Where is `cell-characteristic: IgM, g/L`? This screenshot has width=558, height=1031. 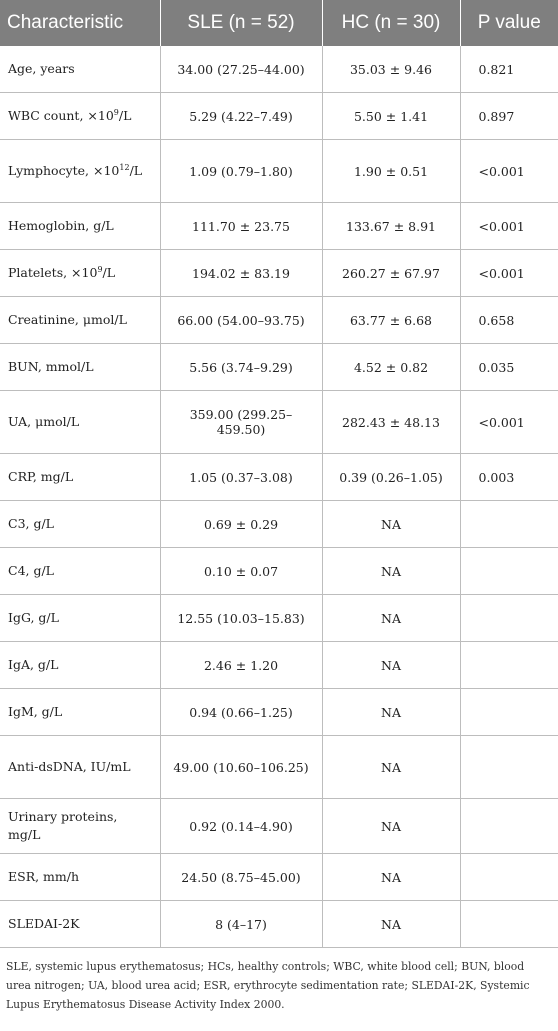
cell-characteristic: IgM, g/L is located at coordinates (80, 712).